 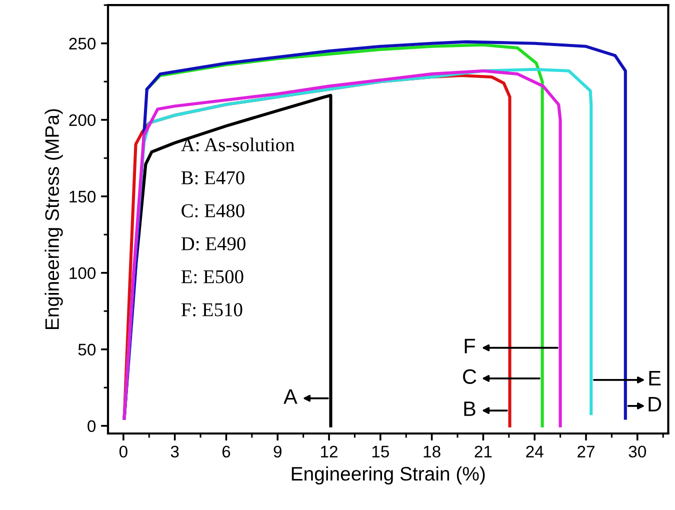 What do you see at coordinates (212, 277) in the screenshot?
I see `annotation: E: E500` at bounding box center [212, 277].